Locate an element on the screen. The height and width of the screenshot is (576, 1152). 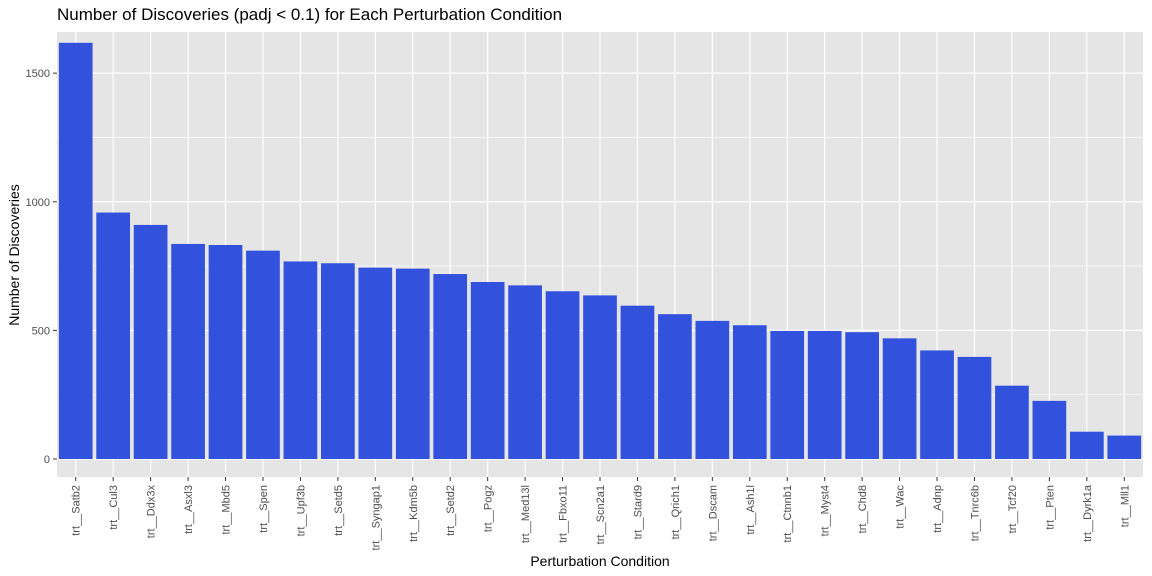
x-tick-label: trt__Mbd5 is located at coordinates (227, 510).